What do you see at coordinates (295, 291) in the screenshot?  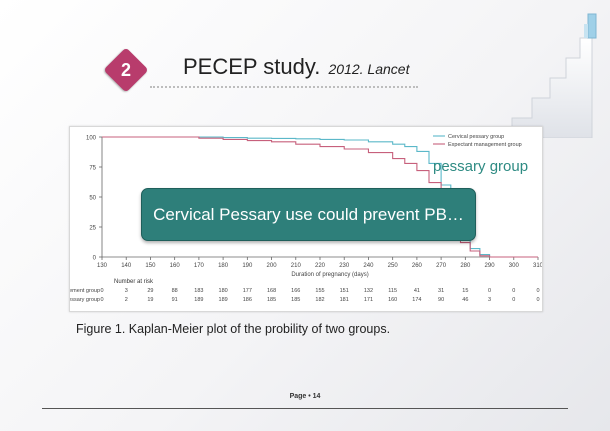 I see `risk-value: 166` at bounding box center [295, 291].